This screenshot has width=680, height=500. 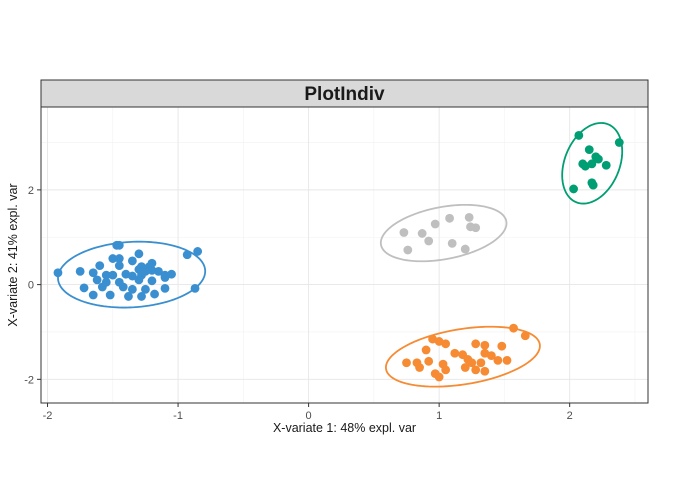 What do you see at coordinates (344, 428) in the screenshot?
I see `x-axis-title: X-variate 1: 48% expl. var` at bounding box center [344, 428].